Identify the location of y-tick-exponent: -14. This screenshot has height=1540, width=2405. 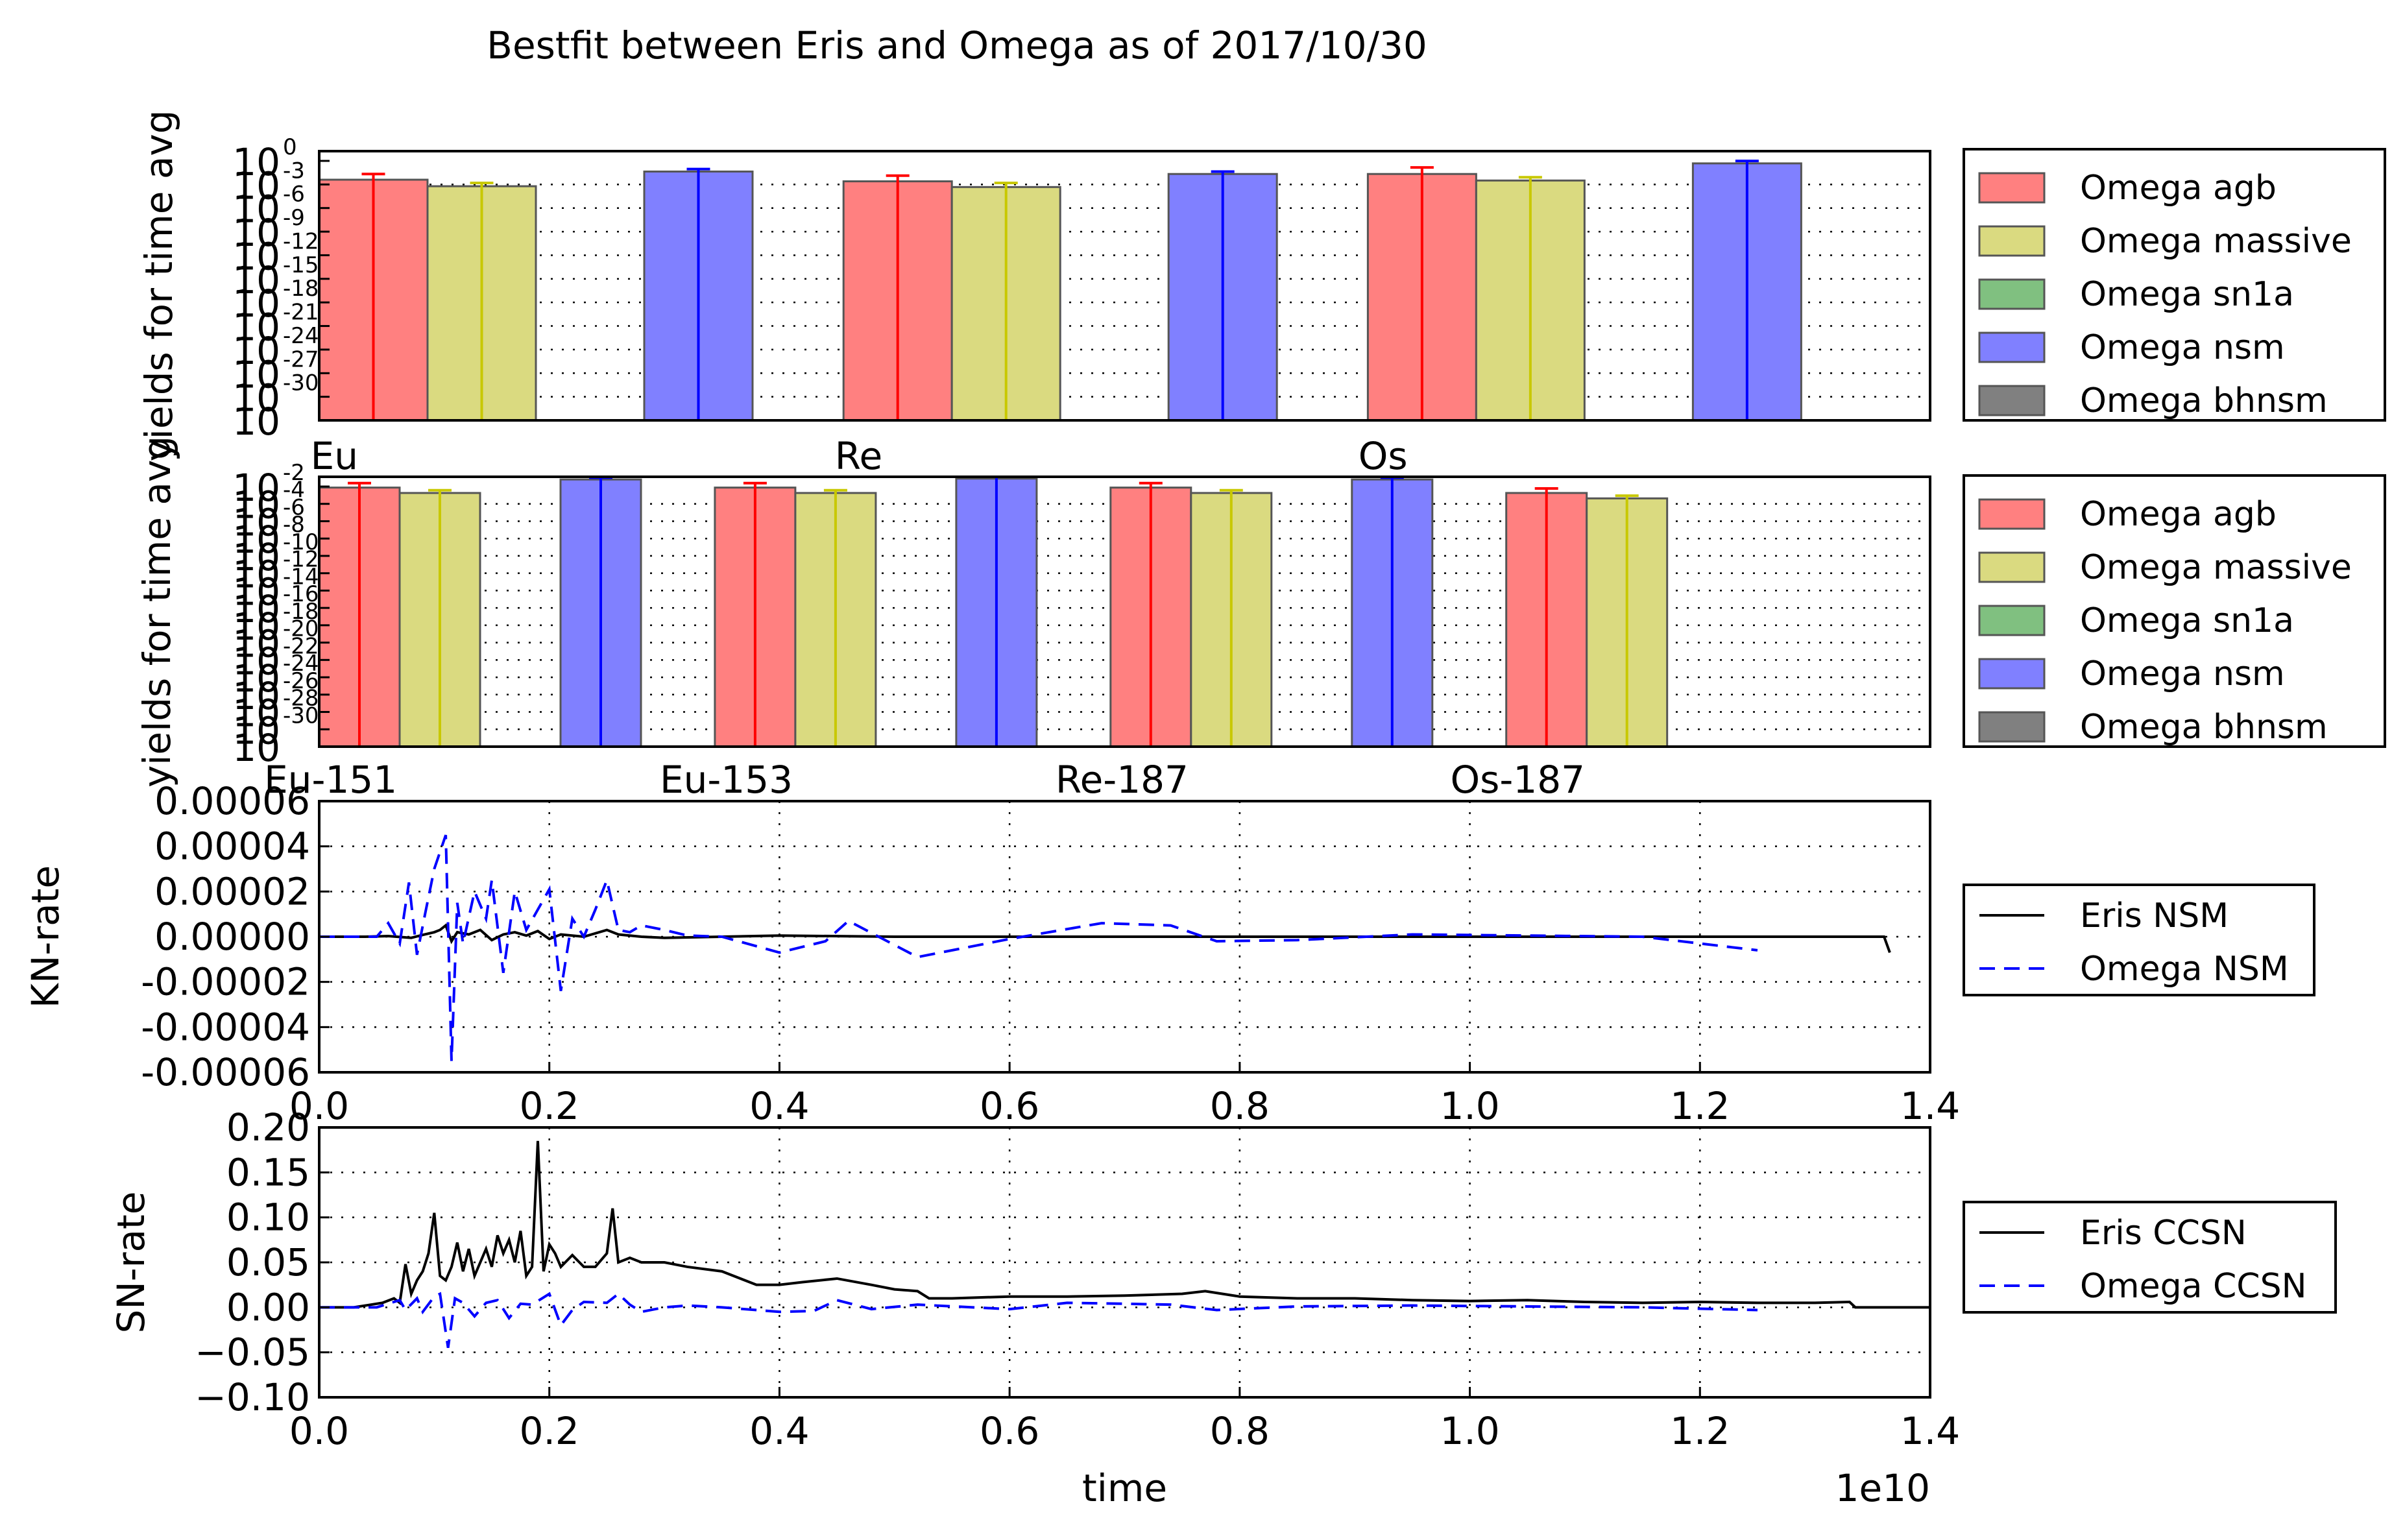
(301, 577).